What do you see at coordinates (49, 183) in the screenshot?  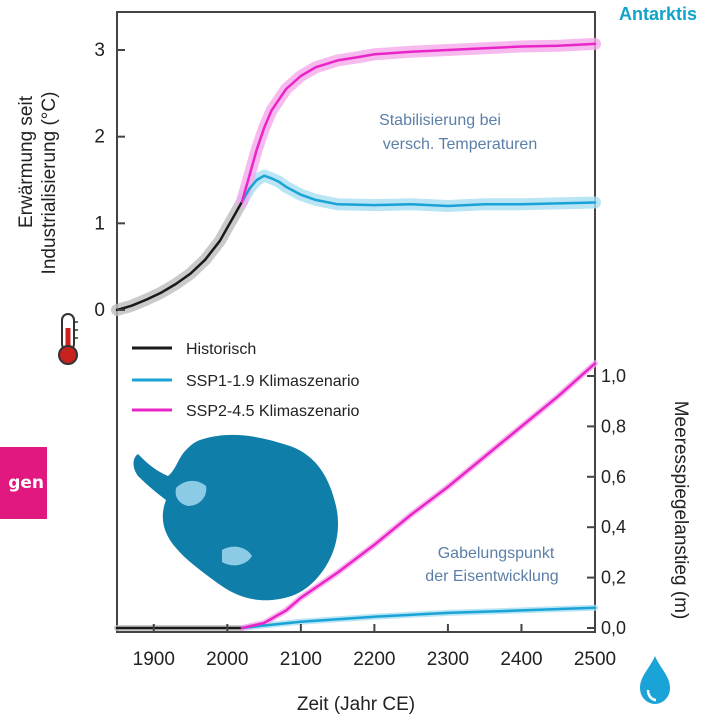 I see `temp-ylabel-line2: Industrialisierung (°C)` at bounding box center [49, 183].